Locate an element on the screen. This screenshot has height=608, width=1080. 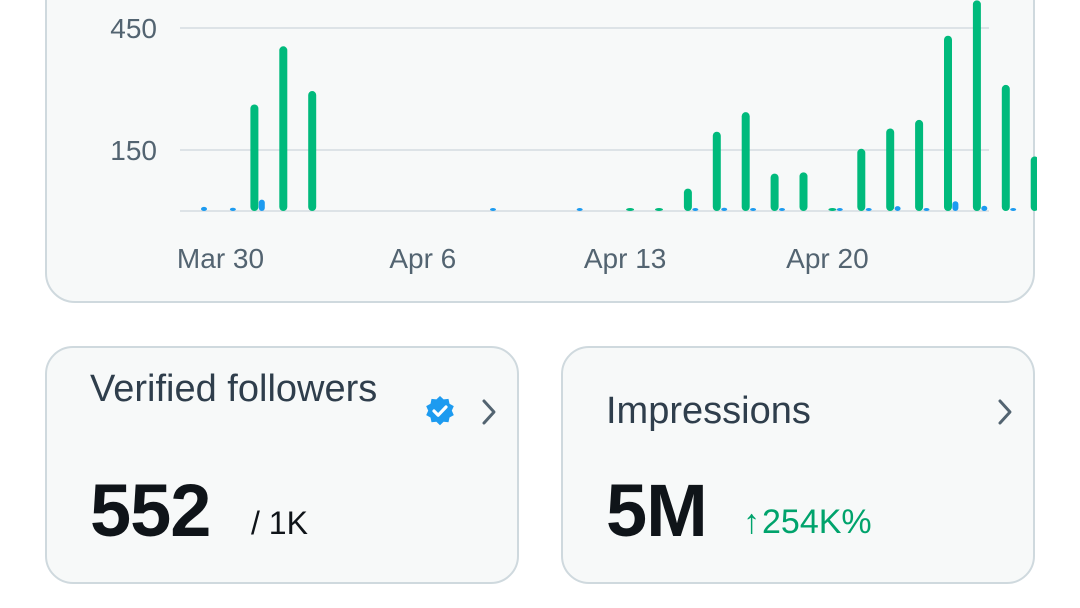
impressions-value: 5M is located at coordinates (657, 510).